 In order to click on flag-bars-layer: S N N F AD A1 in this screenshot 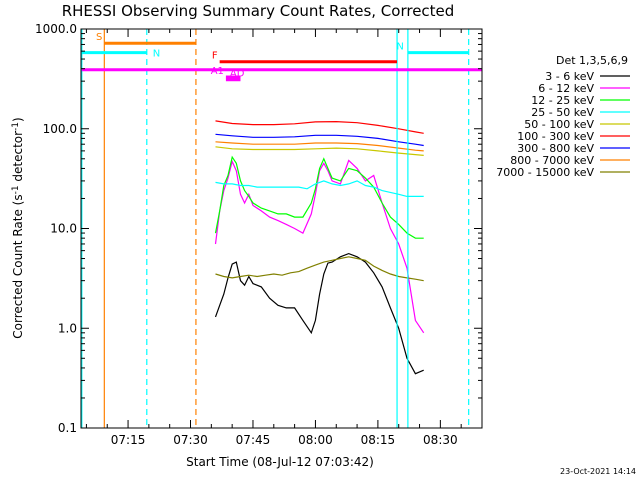, I will do `click(281, 57)`.